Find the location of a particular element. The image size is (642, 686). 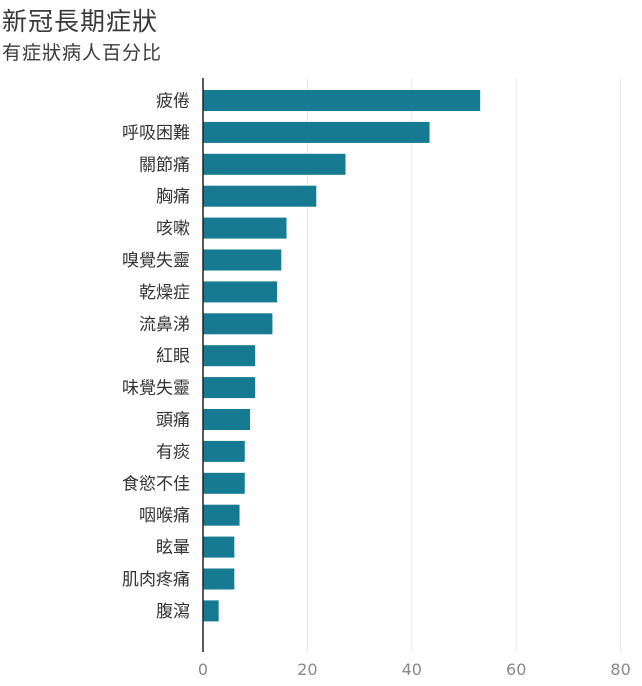

category-label: 疲倦 is located at coordinates (173, 102).